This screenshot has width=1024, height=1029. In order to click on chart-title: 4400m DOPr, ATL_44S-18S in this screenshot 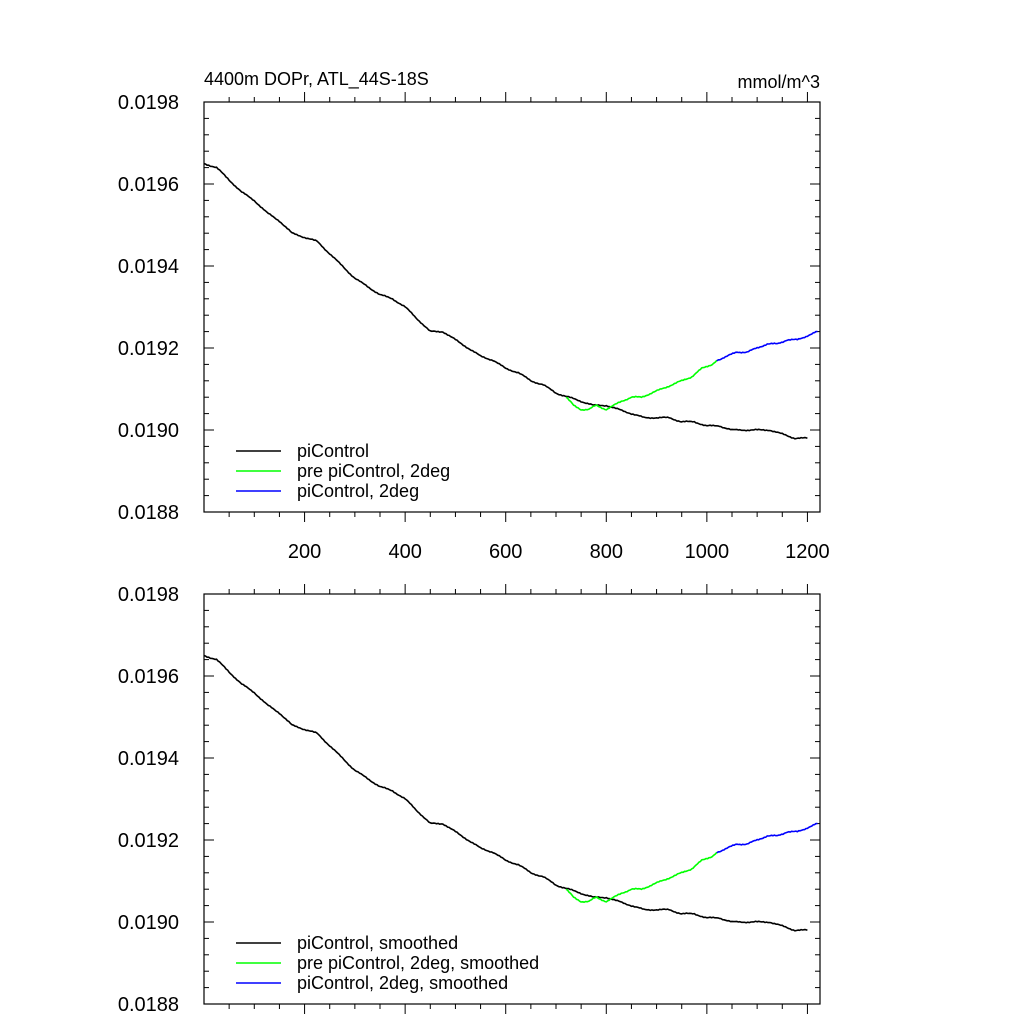, I will do `click(316, 79)`.